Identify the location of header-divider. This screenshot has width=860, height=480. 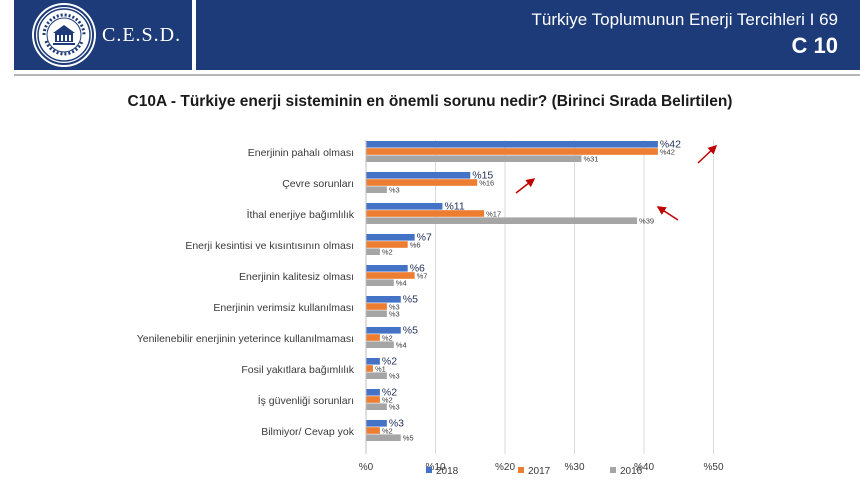
(437, 75).